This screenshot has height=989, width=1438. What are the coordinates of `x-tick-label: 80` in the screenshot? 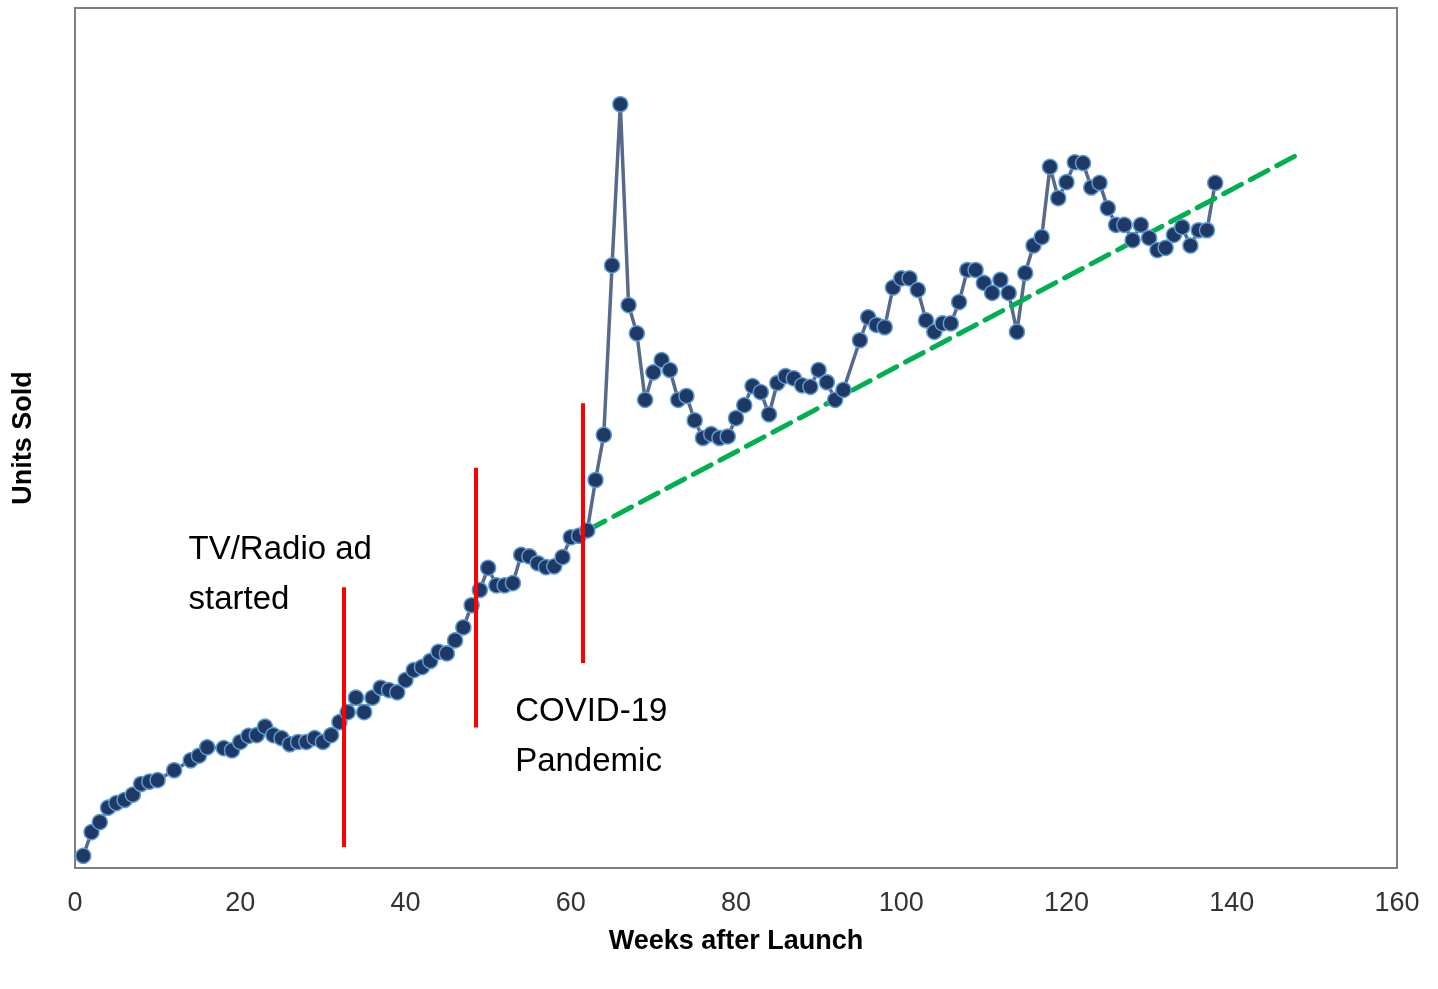 It's located at (736, 901).